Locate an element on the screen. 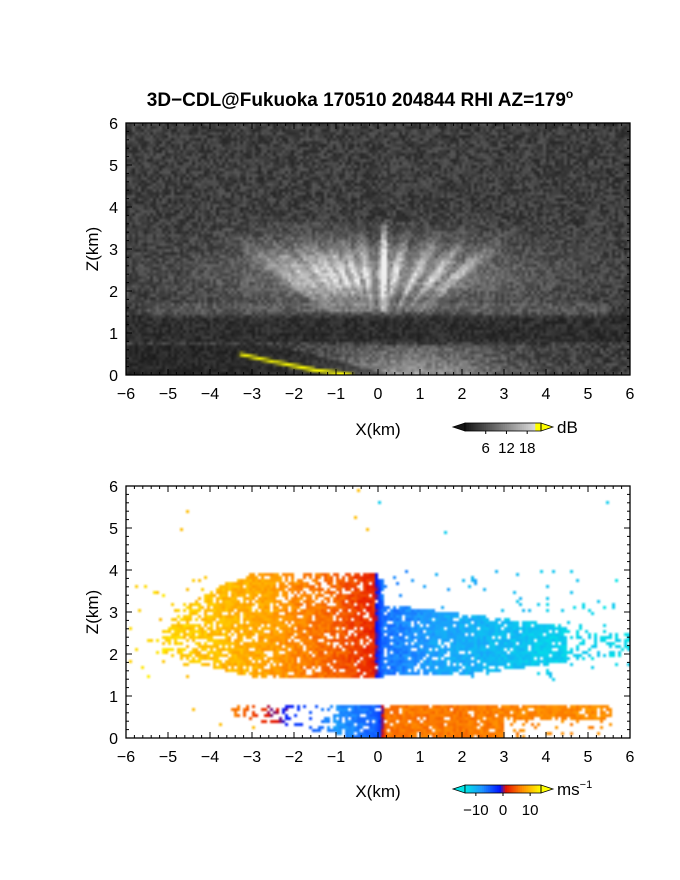 This screenshot has width=680, height=880. colorbar-tick-label: 12 is located at coordinates (506, 448).